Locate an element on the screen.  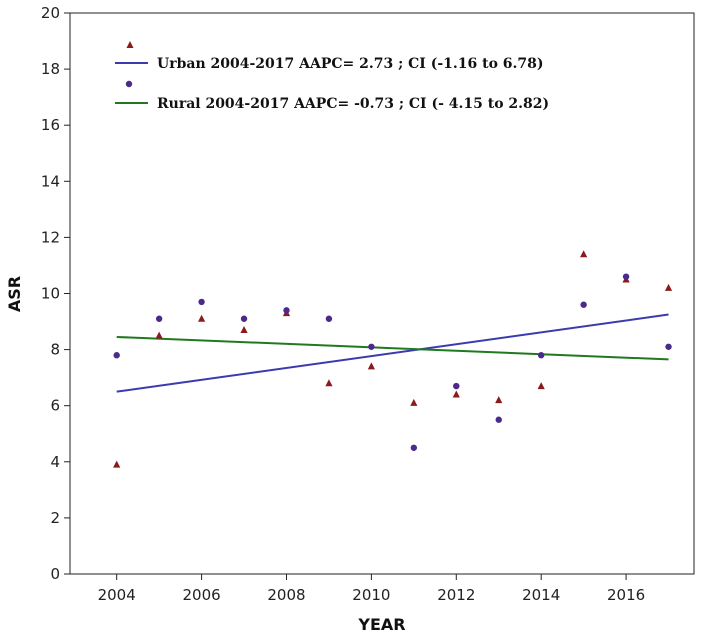
y-tick-label: 8 is located at coordinates (55, 350).